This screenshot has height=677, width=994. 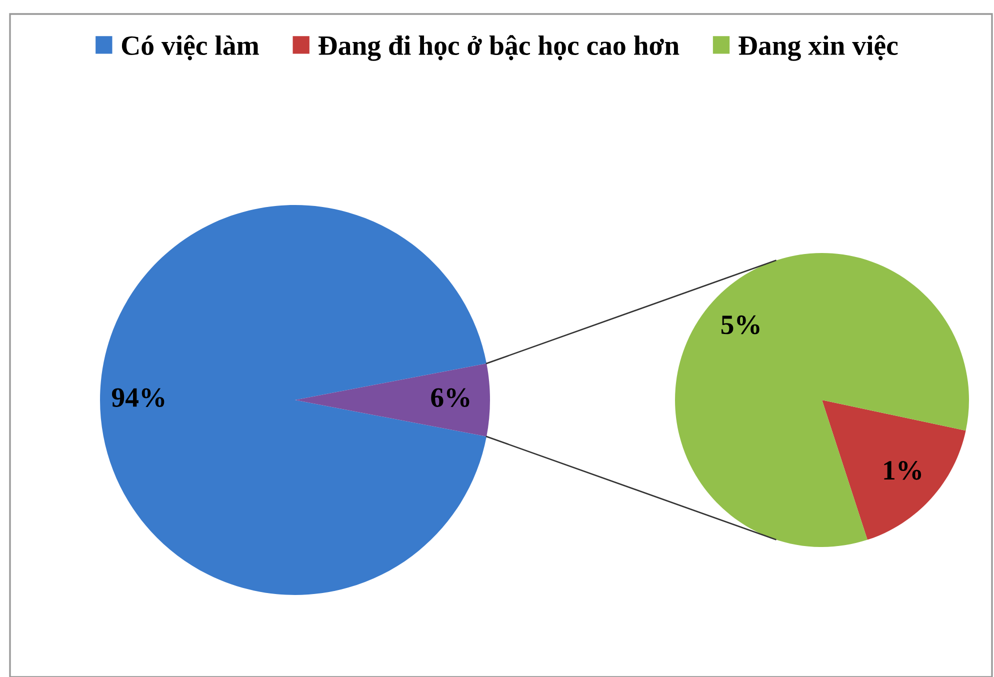 I want to click on legend-label: Đang đi học ở bậc học cao hơn, so click(x=499, y=48).